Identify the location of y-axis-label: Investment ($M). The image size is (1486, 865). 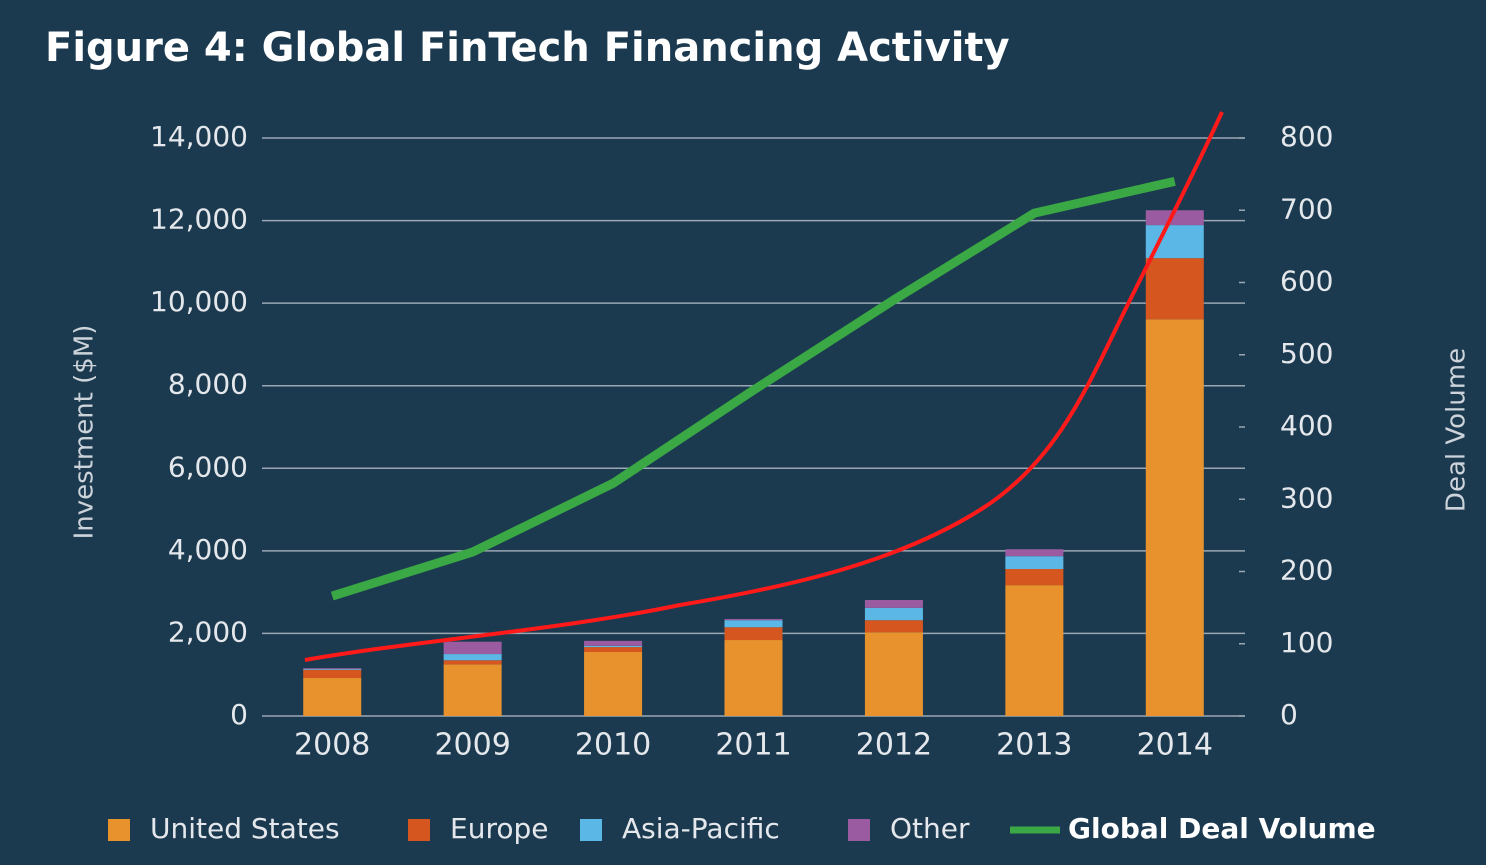
(85, 432).